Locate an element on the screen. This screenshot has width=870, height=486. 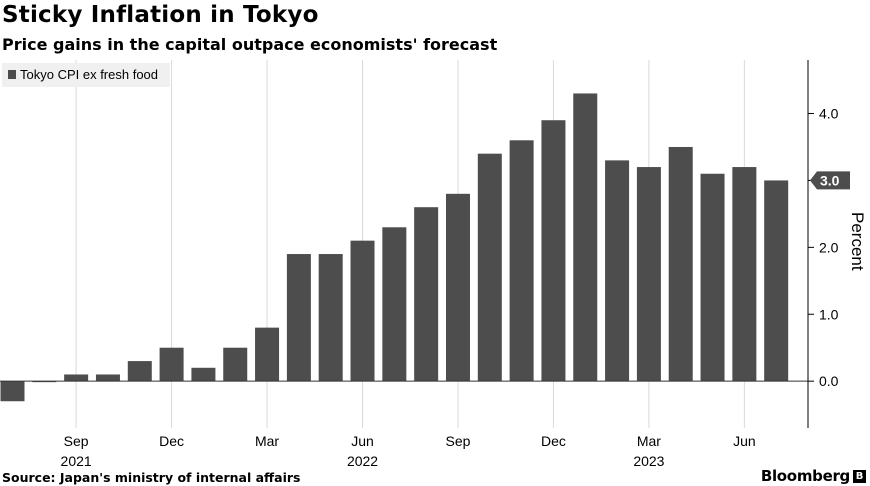
legend-box is located at coordinates (86, 75).